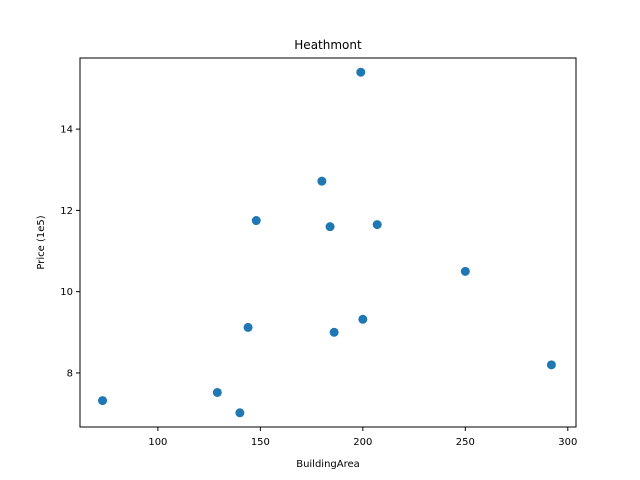 The image size is (640, 480). What do you see at coordinates (41, 242) in the screenshot?
I see `y-axis-label: Price (1e5)` at bounding box center [41, 242].